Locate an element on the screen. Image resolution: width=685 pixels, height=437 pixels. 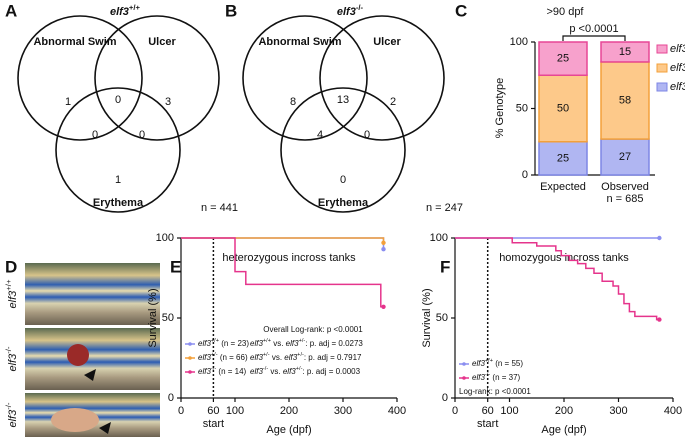
photo is located at coordinates (92, 359).